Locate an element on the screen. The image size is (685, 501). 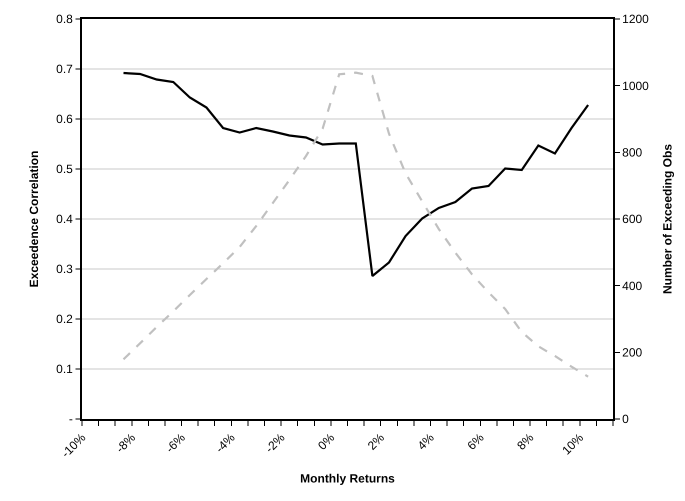
x-tick-label: 0% is located at coordinates (326, 441).